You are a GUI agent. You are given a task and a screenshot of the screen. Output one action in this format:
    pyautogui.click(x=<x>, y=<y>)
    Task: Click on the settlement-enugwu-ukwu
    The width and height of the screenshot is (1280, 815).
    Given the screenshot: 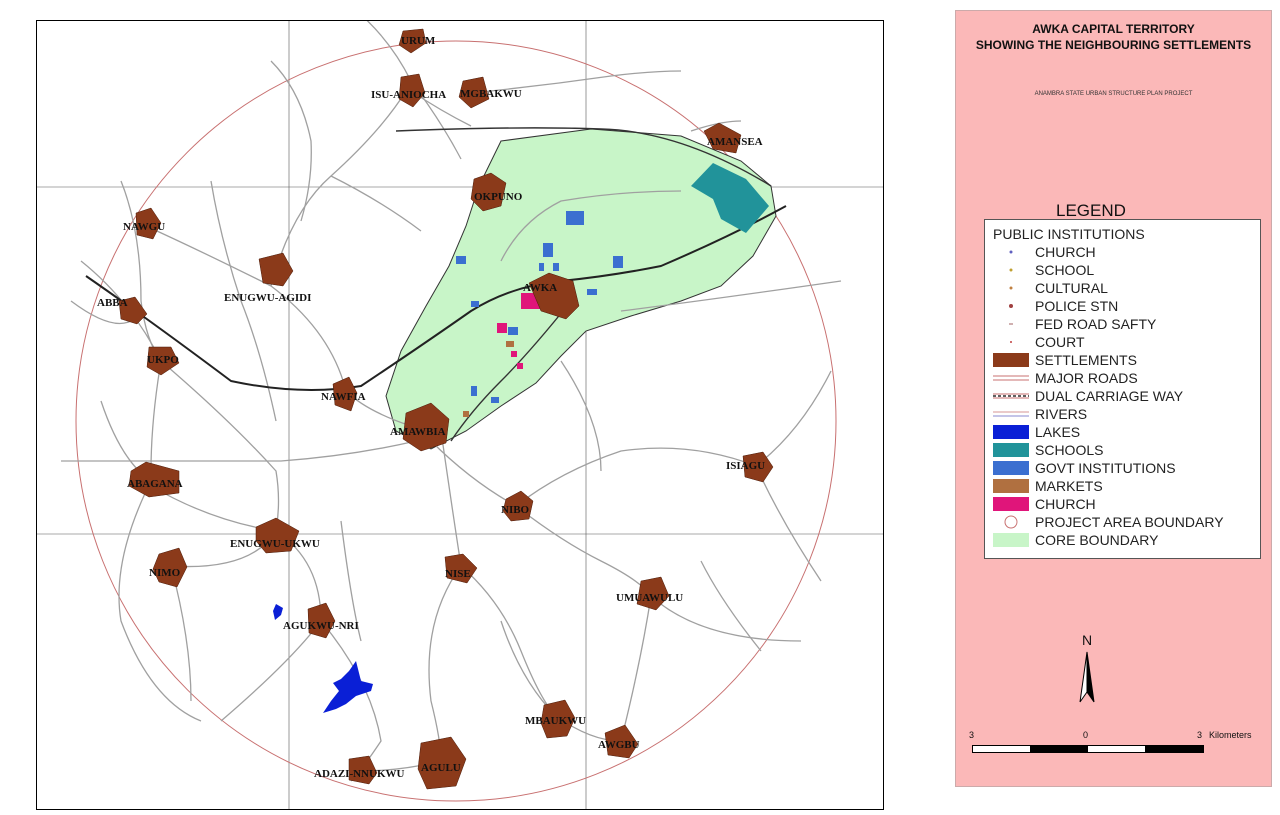 What is the action you would take?
    pyautogui.click(x=277, y=535)
    